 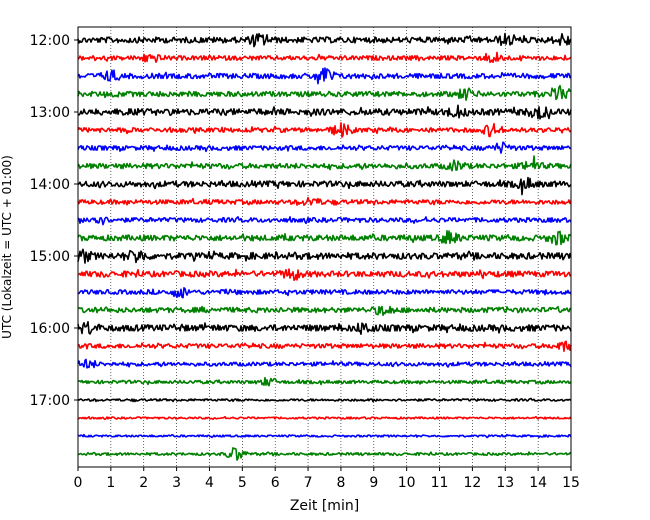 What do you see at coordinates (50, 41) in the screenshot?
I see `y-tick-label: 12:00` at bounding box center [50, 41].